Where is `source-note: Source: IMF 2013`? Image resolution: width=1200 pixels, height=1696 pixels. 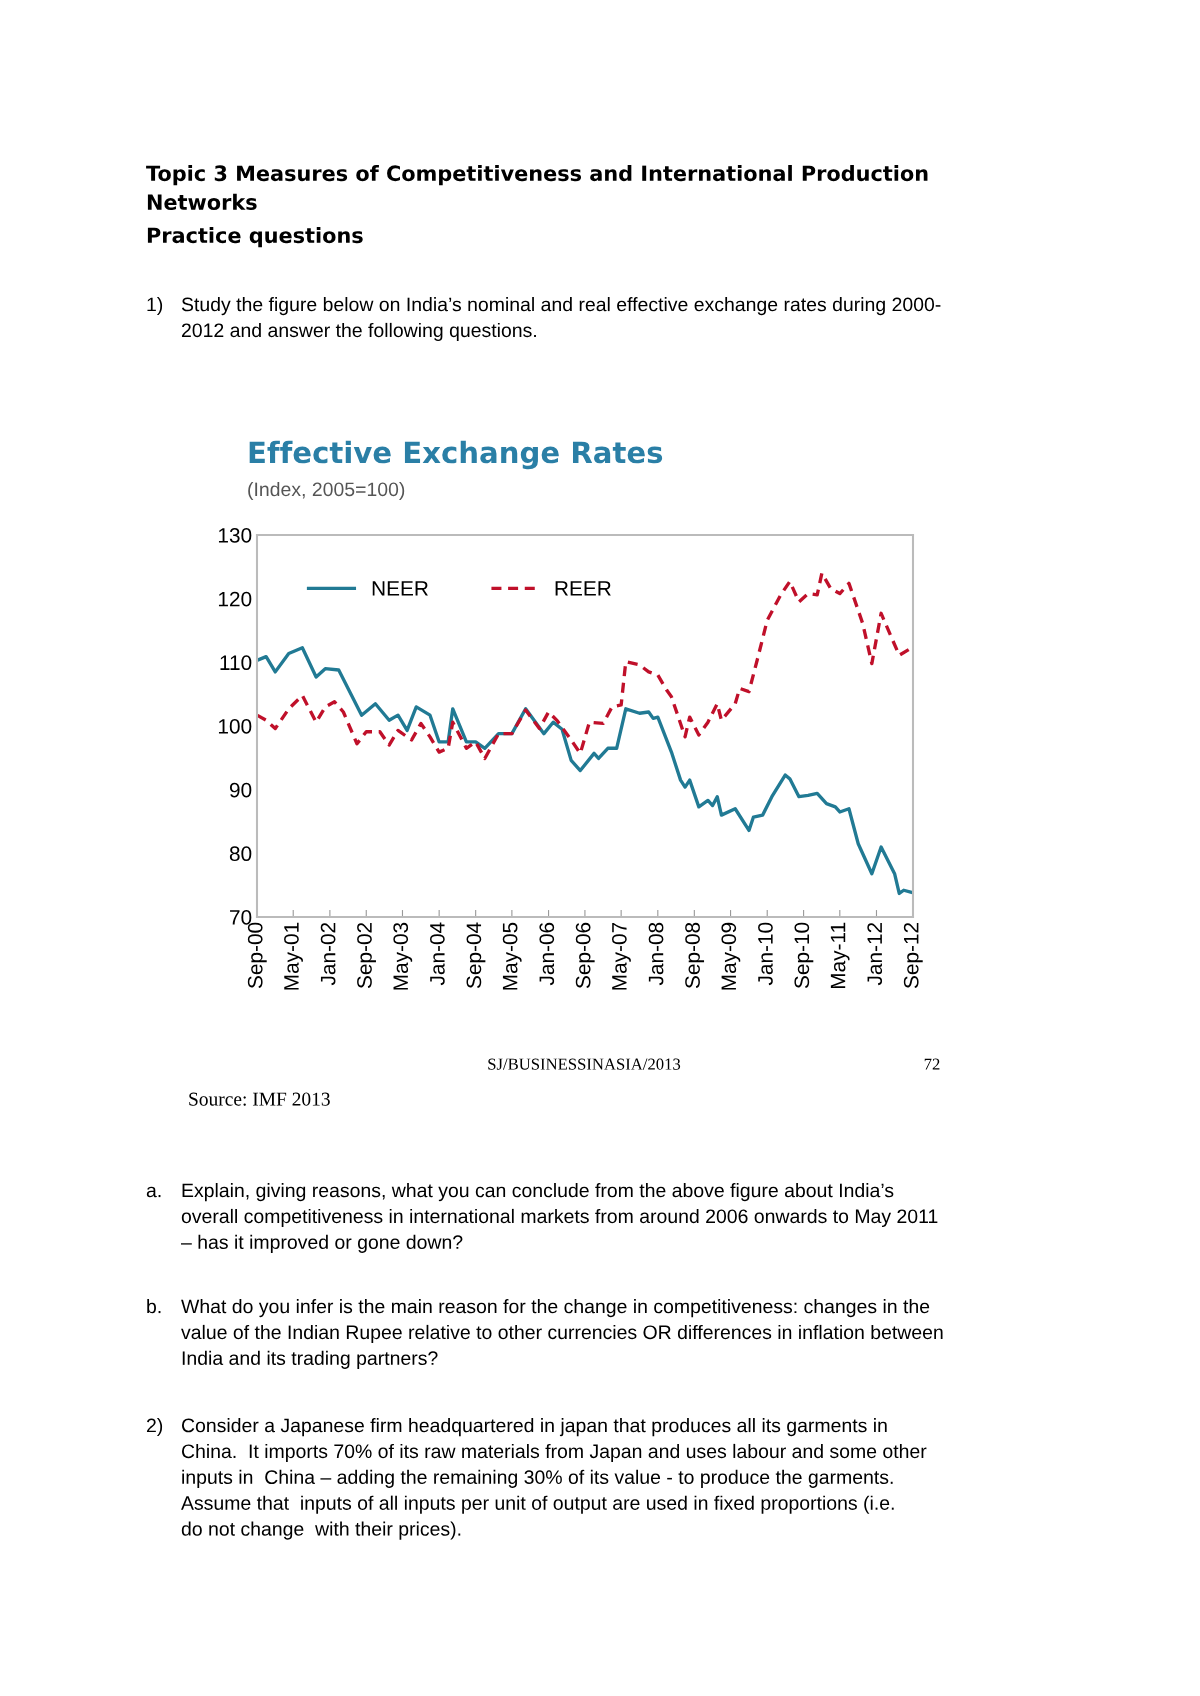 source-note: Source: IMF 2013 is located at coordinates (259, 1099).